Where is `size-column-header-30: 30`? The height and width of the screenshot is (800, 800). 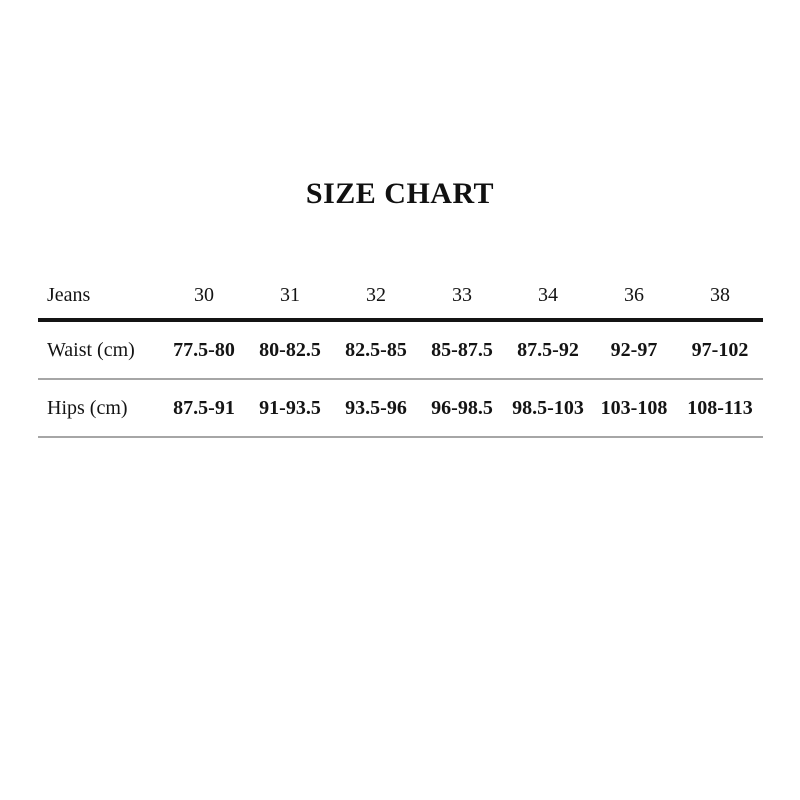 size-column-header-30: 30 is located at coordinates (204, 297).